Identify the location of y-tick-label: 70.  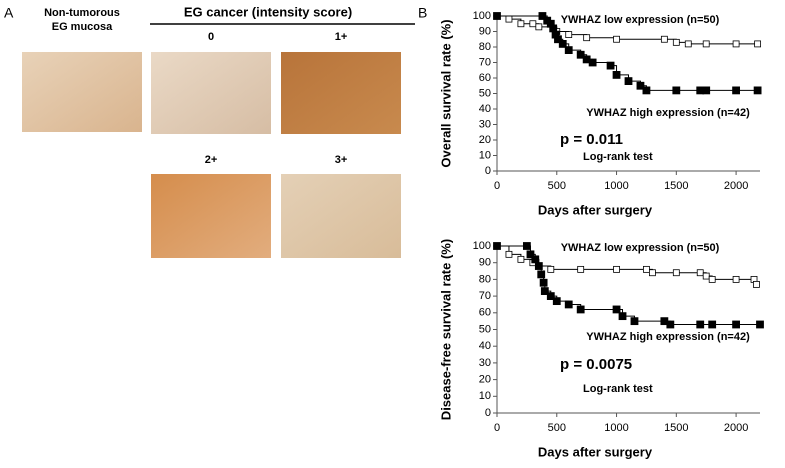
(485, 296).